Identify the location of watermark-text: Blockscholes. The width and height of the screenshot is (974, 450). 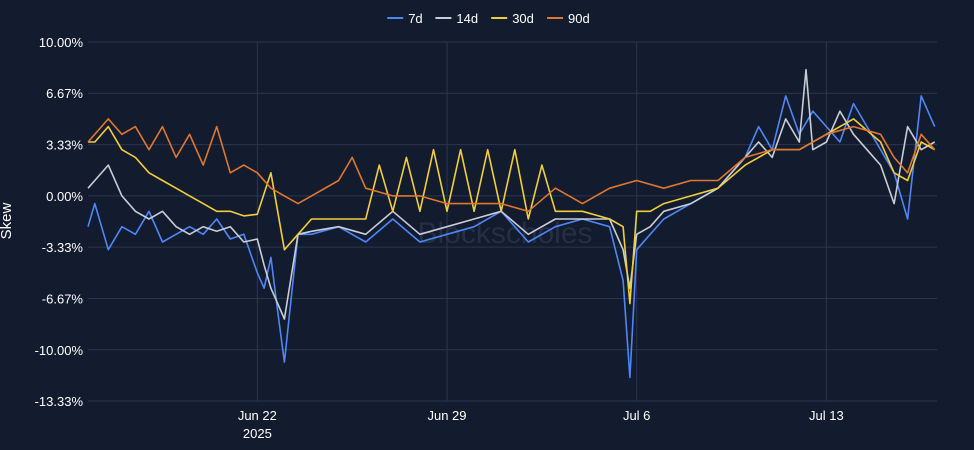
(504, 233).